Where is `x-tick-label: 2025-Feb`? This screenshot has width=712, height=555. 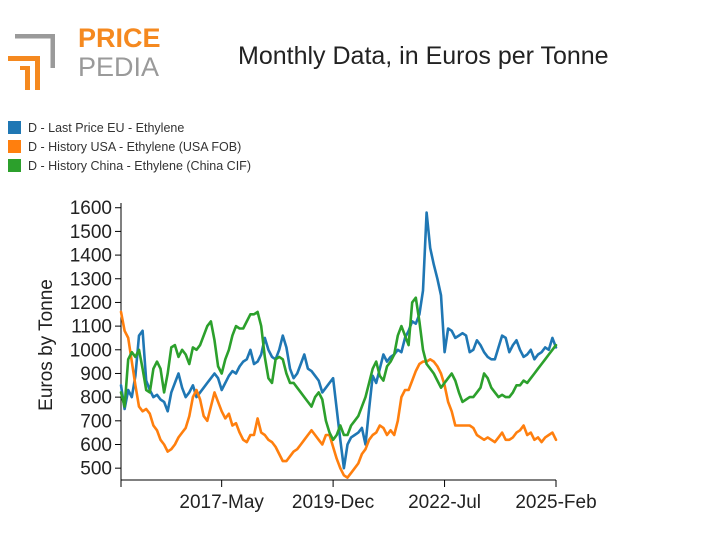
x-tick-label: 2025-Feb is located at coordinates (555, 502).